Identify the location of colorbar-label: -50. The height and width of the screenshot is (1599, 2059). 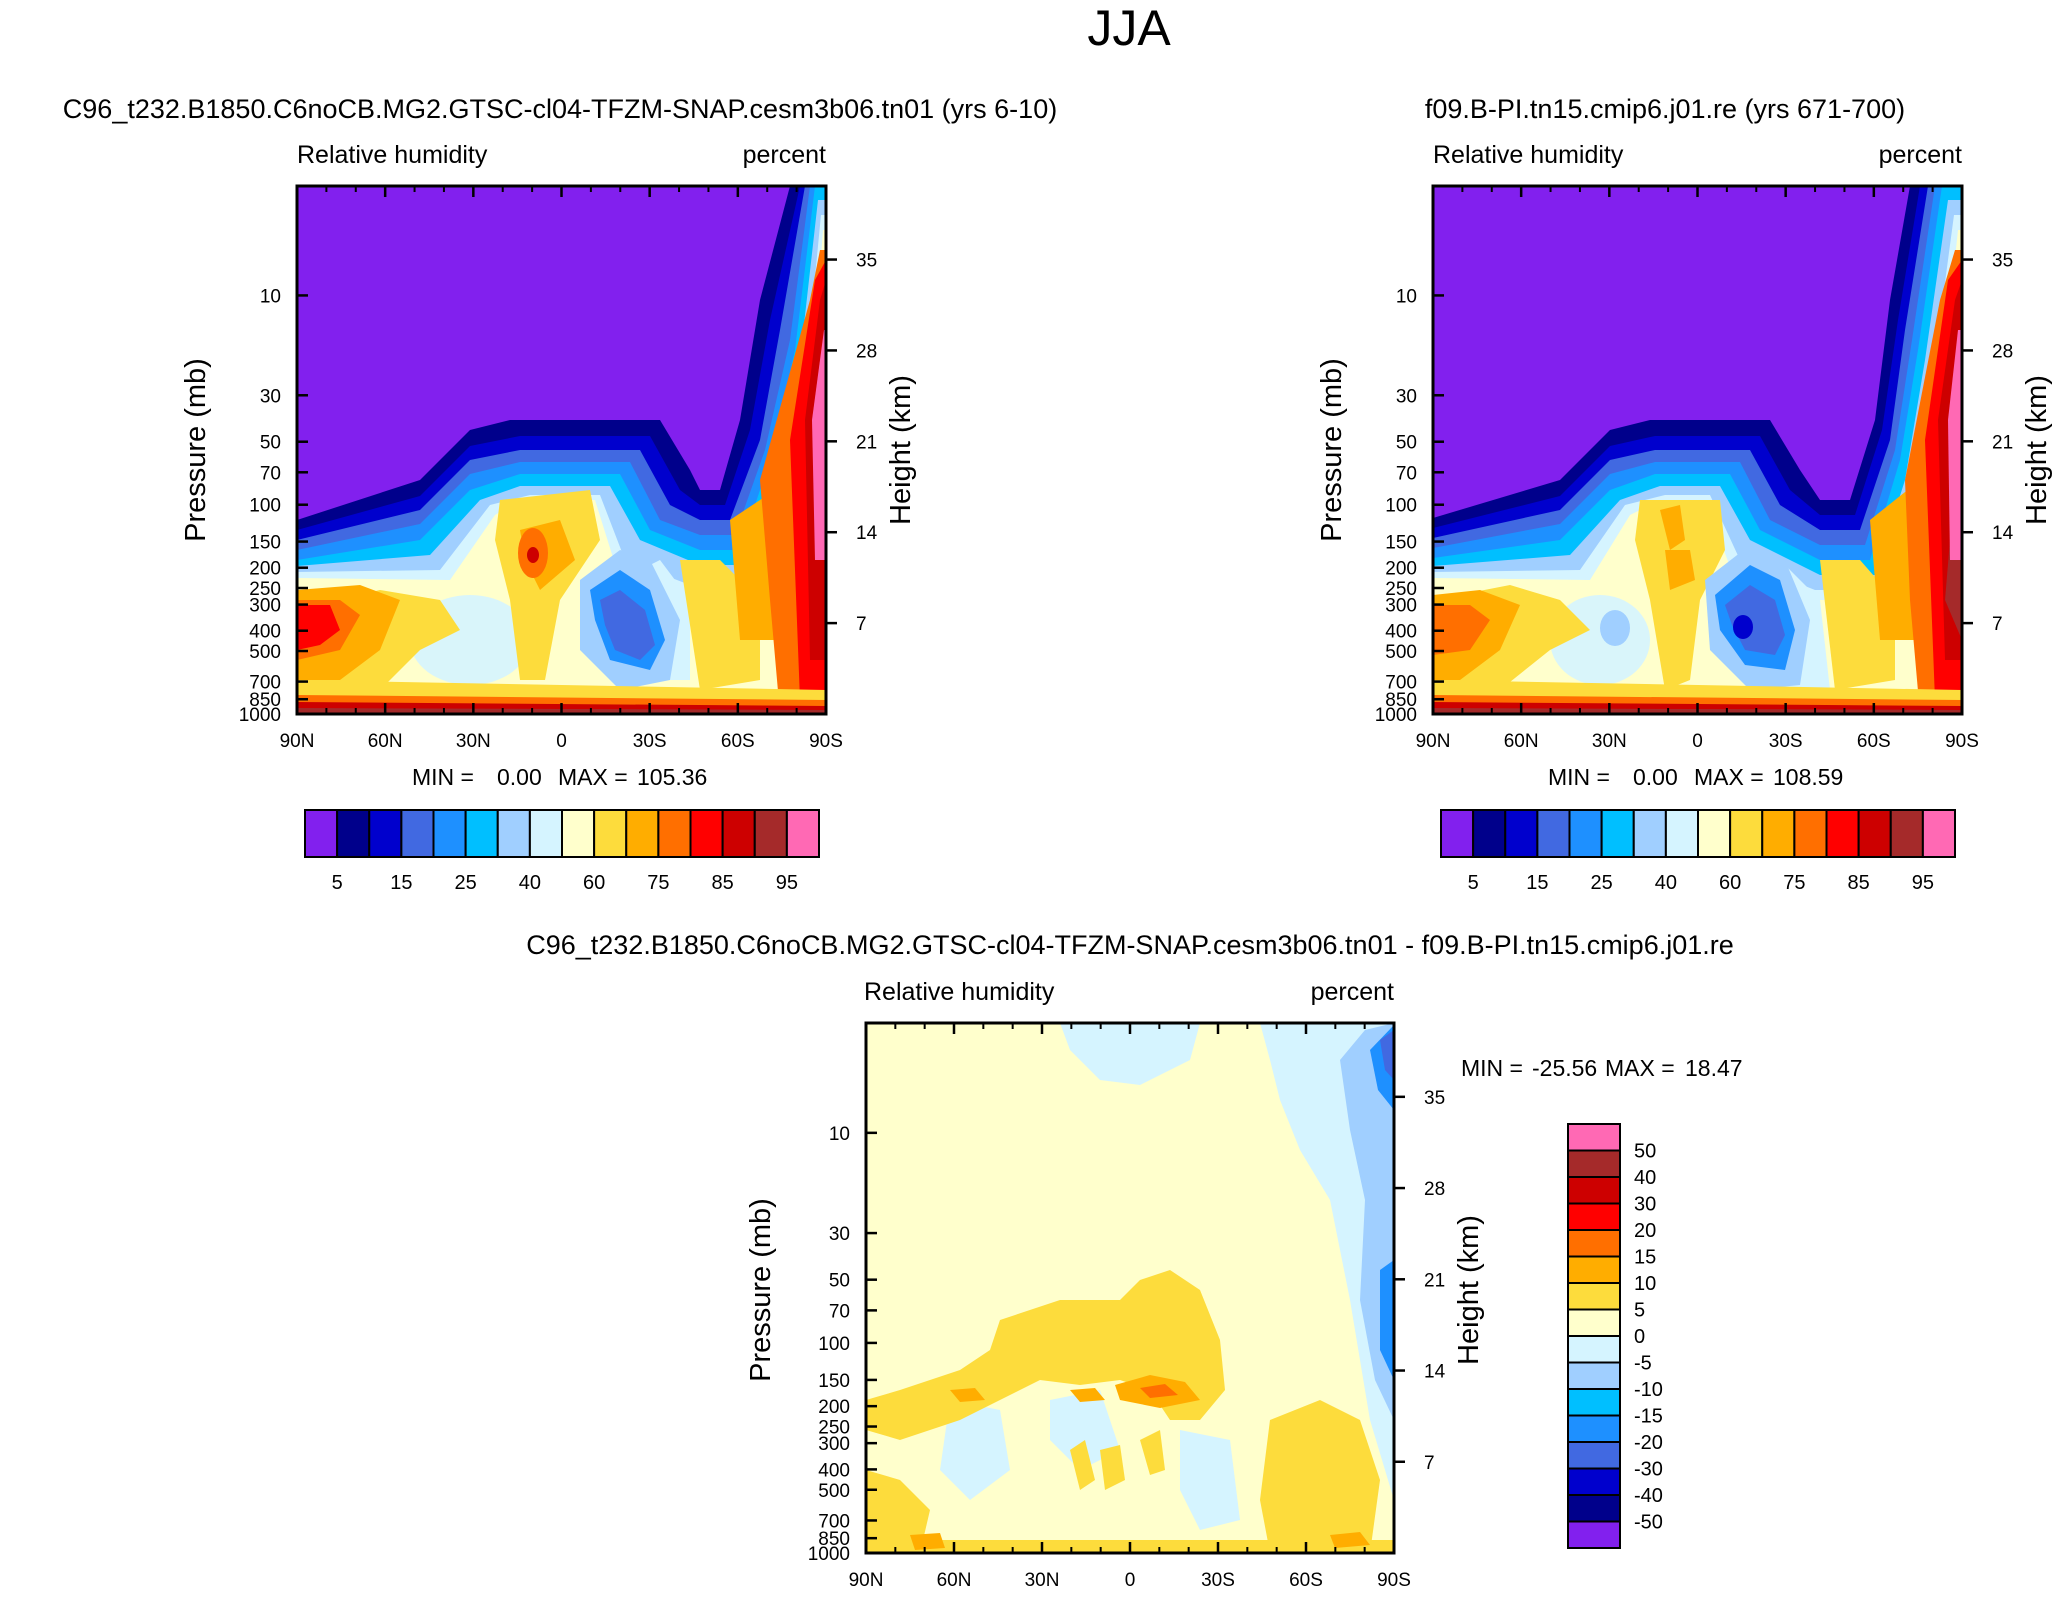
(1648, 1523).